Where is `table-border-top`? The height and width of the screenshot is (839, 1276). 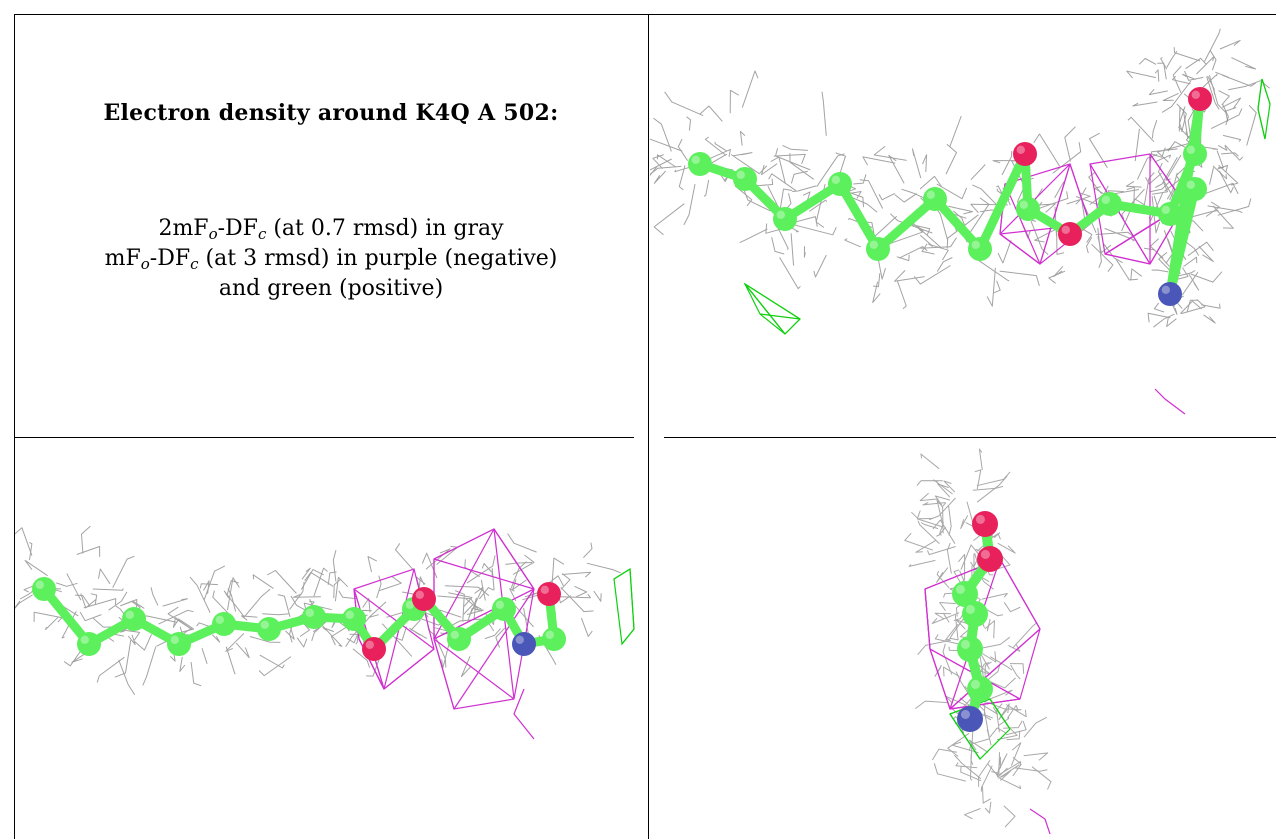 table-border-top is located at coordinates (645, 14).